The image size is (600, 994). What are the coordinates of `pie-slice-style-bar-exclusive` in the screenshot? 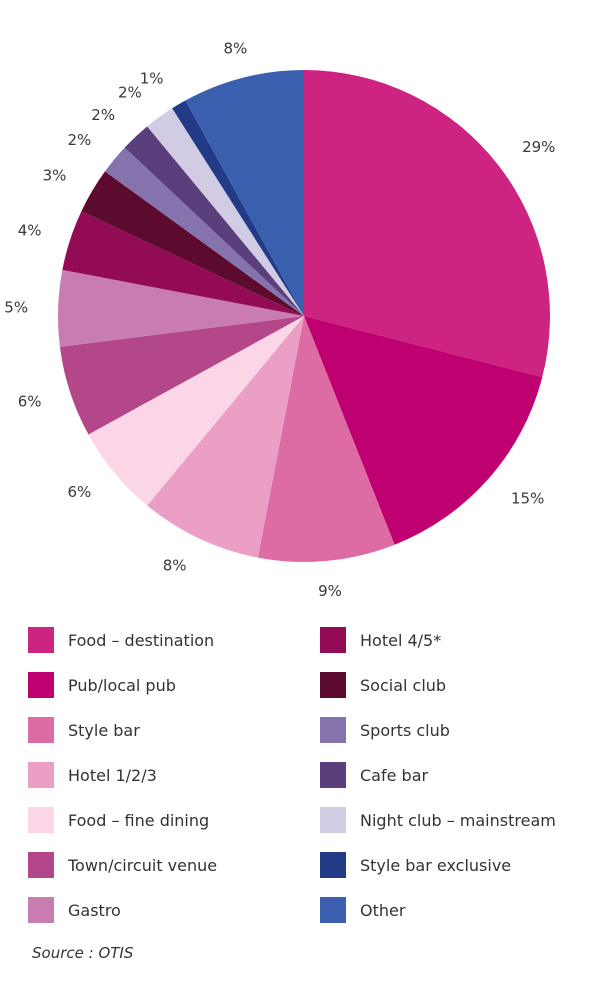 It's located at (238, 208).